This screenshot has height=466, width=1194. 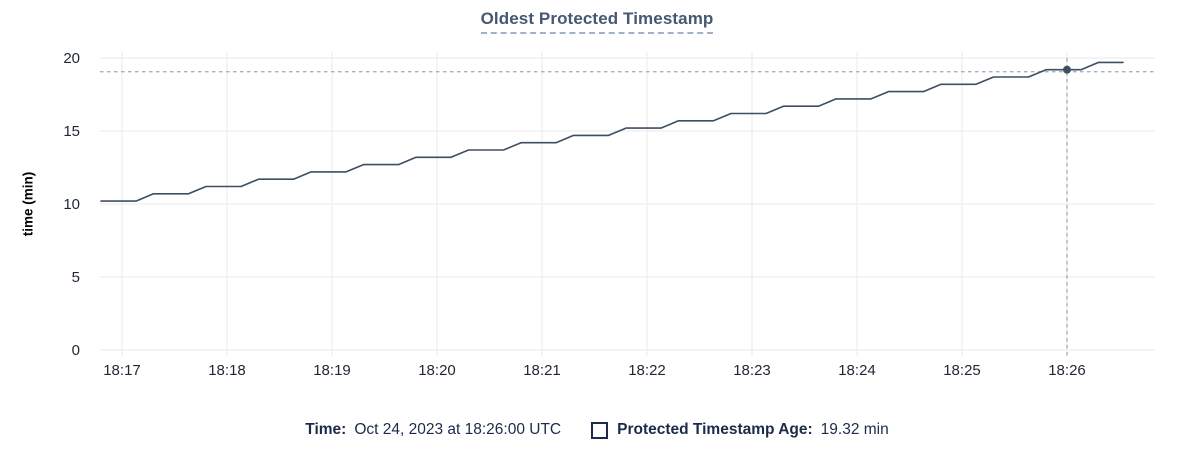 I want to click on legend-time-value: Oct 24, 2023 at 18:26:00 UTC, so click(x=458, y=429).